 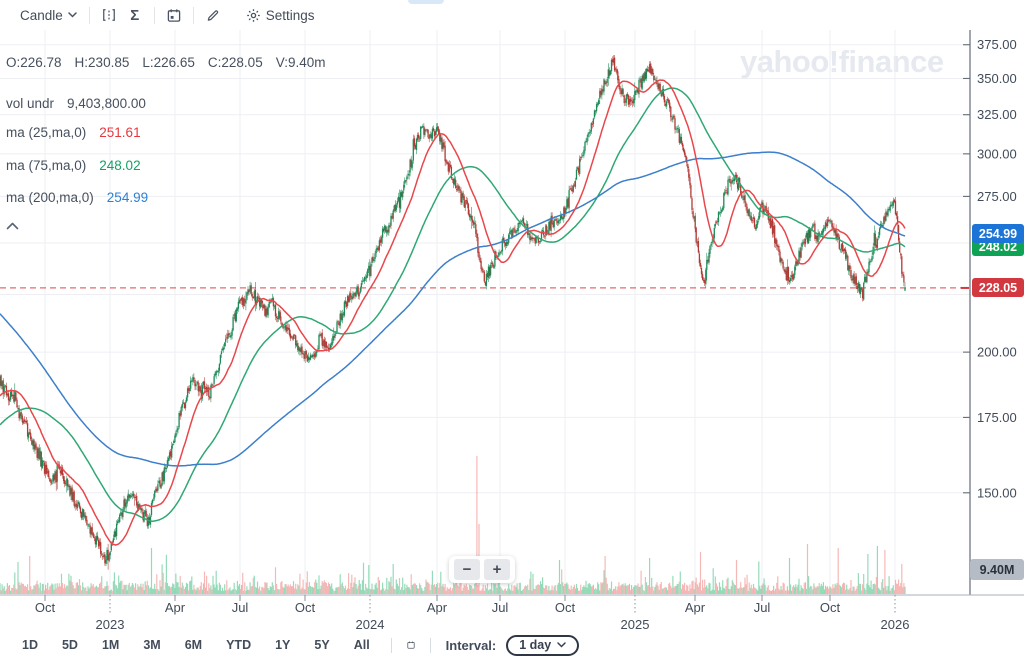 I want to click on range-buttons: 1D 5D 1M 3M 6M YTD 1Y 5Y All, so click(x=196, y=645).